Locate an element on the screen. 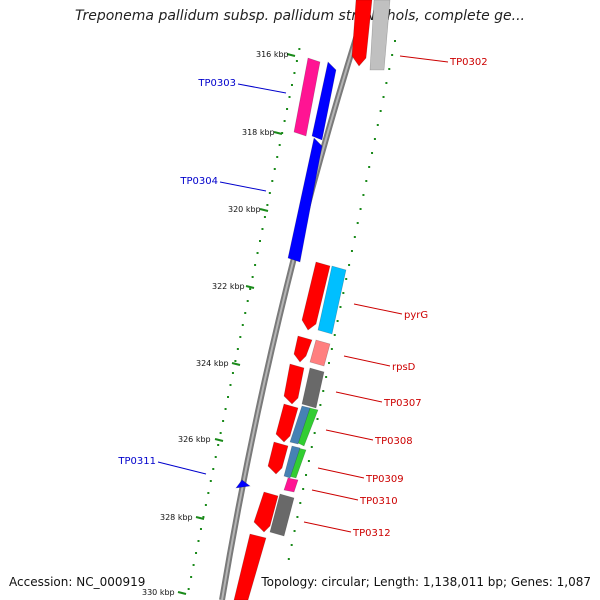 The height and width of the screenshot is (600, 600). tick-label: 322 kbp is located at coordinates (228, 286).